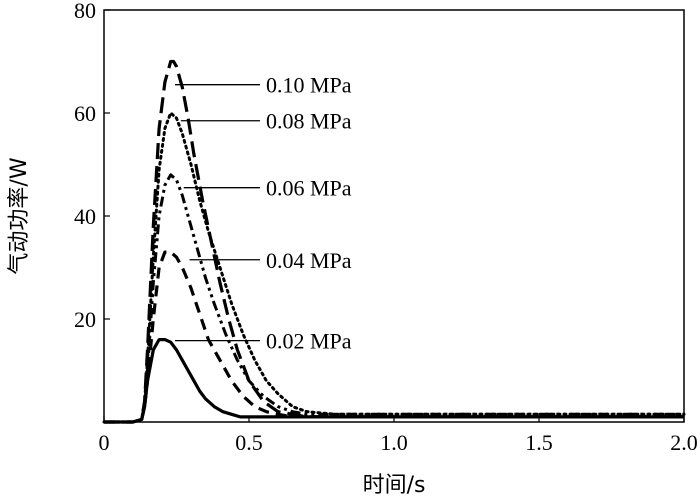 The height and width of the screenshot is (497, 700). I want to click on y-axis-title: 气动功率/W, so click(19, 215).